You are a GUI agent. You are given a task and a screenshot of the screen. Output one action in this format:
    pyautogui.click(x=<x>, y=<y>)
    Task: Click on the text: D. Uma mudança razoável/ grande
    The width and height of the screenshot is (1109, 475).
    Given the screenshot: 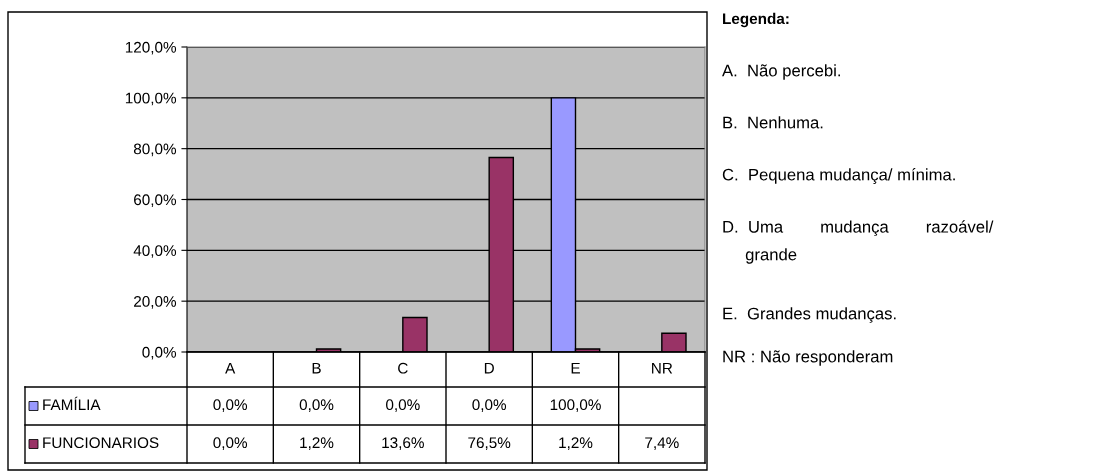 What is the action you would take?
    pyautogui.click(x=858, y=242)
    